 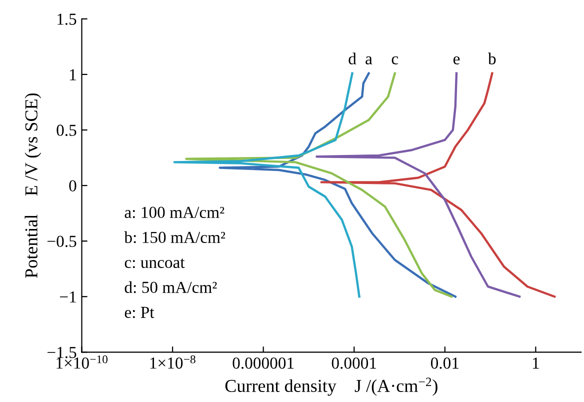 What do you see at coordinates (352, 58) in the screenshot?
I see `series-label: d` at bounding box center [352, 58].